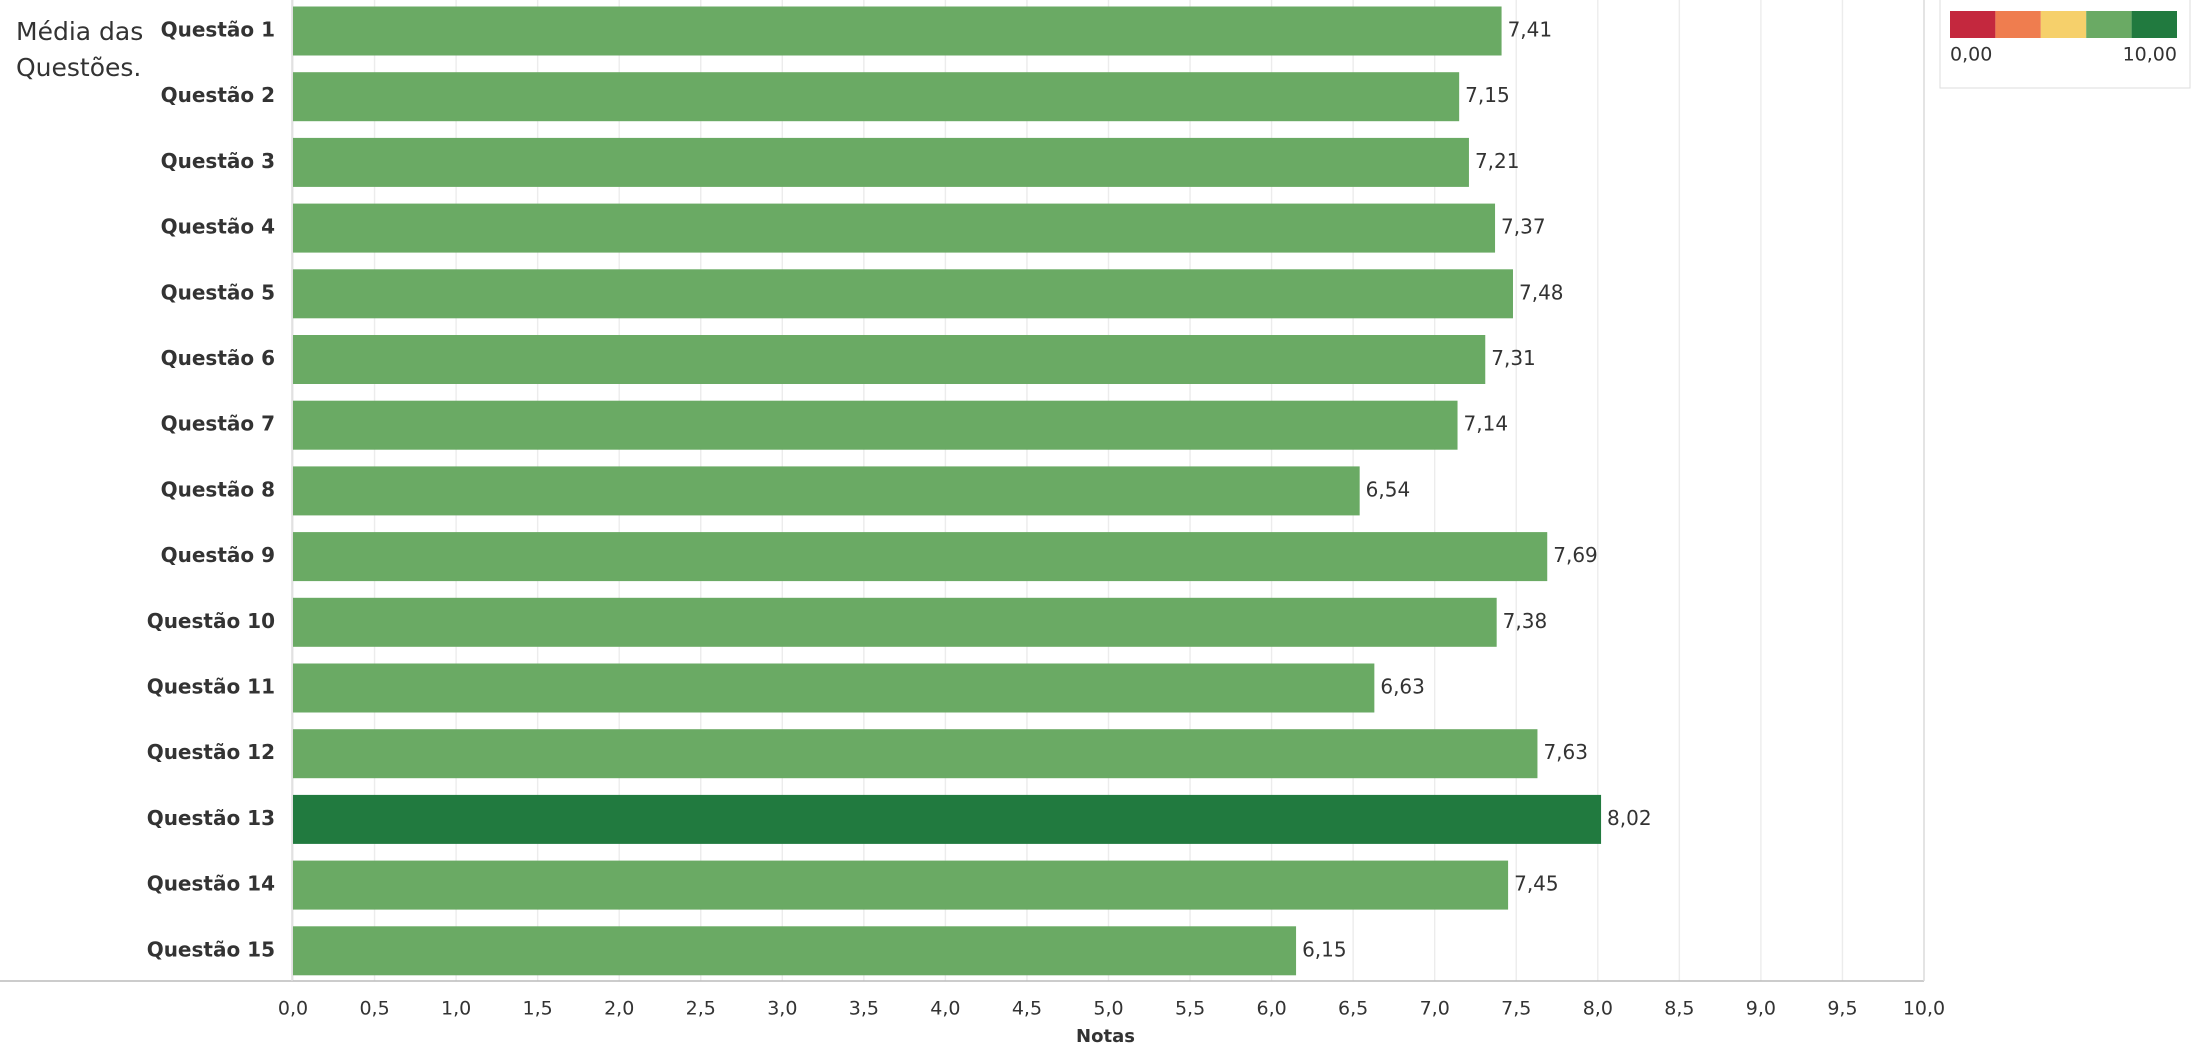 This screenshot has width=2194, height=1046. I want to click on value-label: 7,37, so click(1523, 227).